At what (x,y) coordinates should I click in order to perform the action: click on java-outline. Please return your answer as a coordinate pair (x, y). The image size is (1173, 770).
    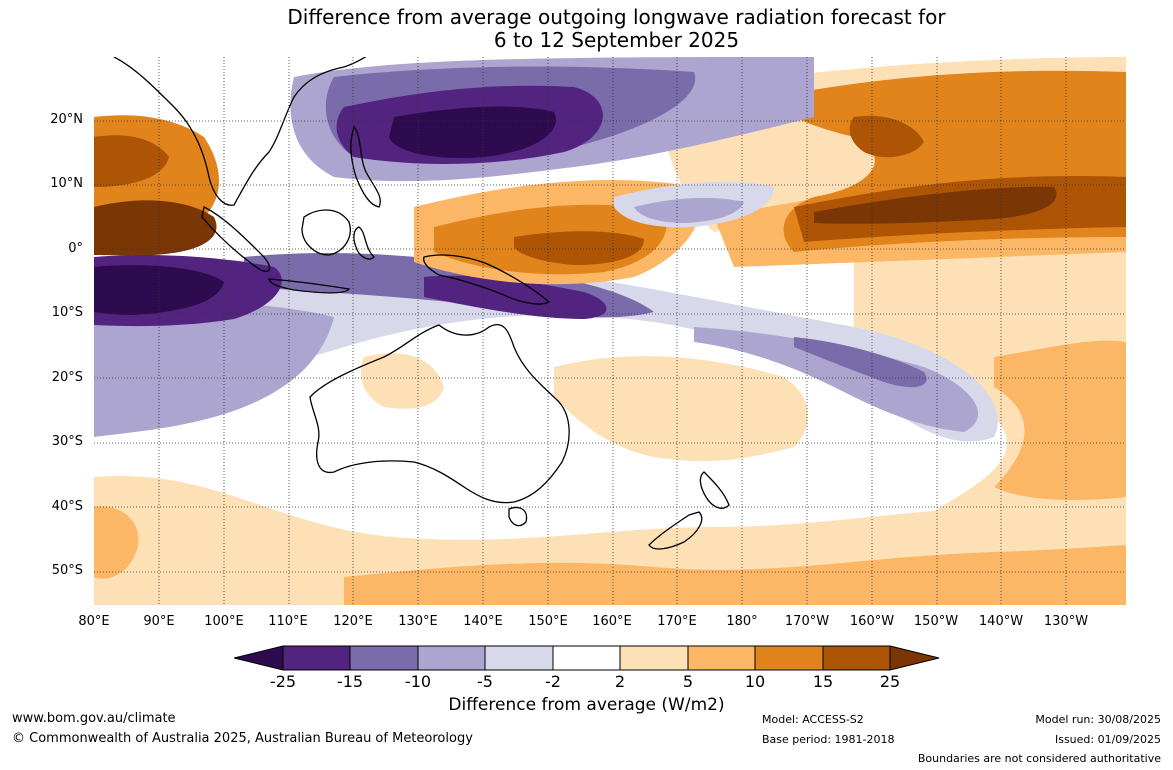
    Looking at the image, I should click on (309, 286).